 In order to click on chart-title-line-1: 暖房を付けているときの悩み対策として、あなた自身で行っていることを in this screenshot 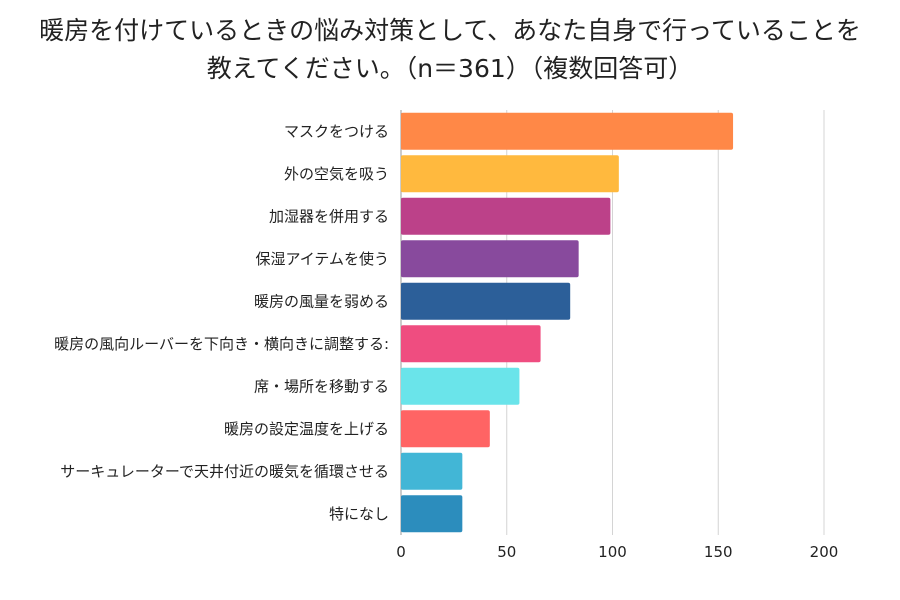, I will do `click(450, 30)`.